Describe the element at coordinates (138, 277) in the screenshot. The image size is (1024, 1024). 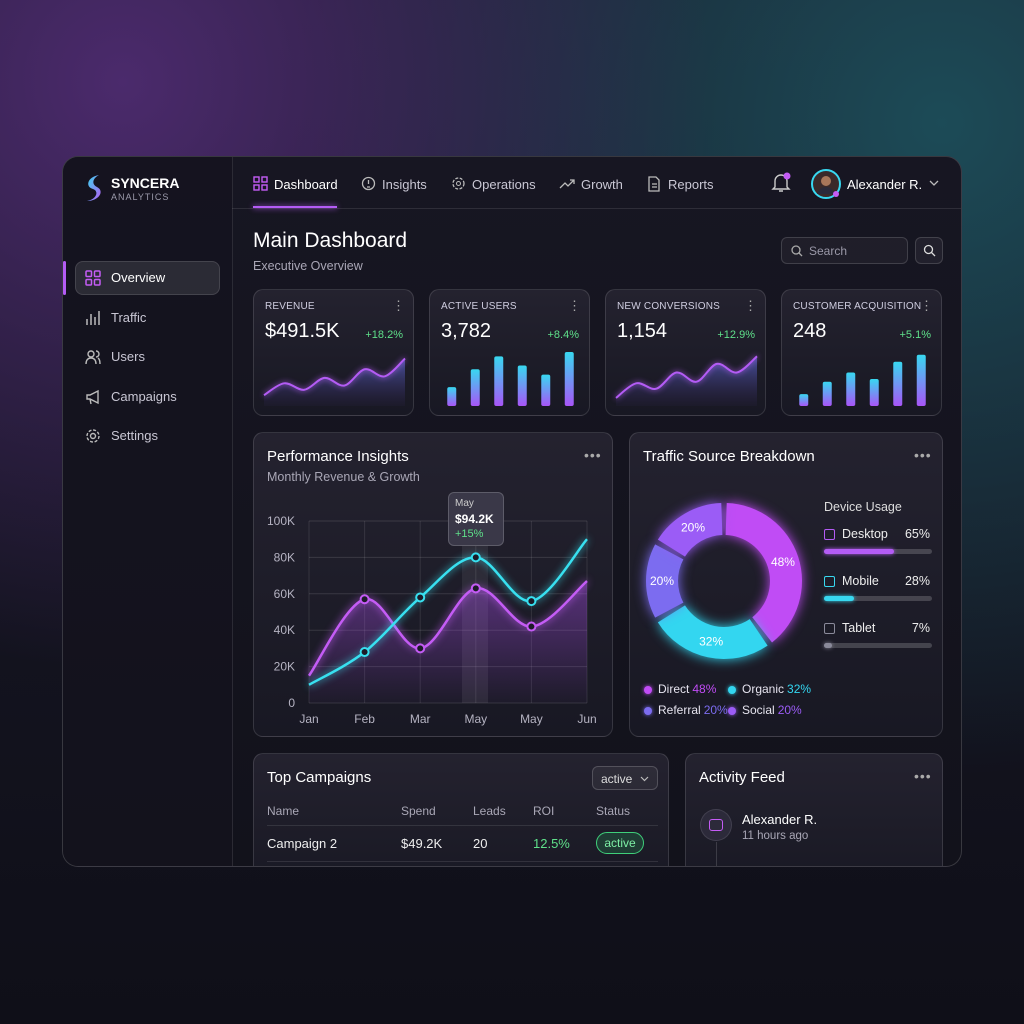
I see `sidebar-item: Overview` at that location.